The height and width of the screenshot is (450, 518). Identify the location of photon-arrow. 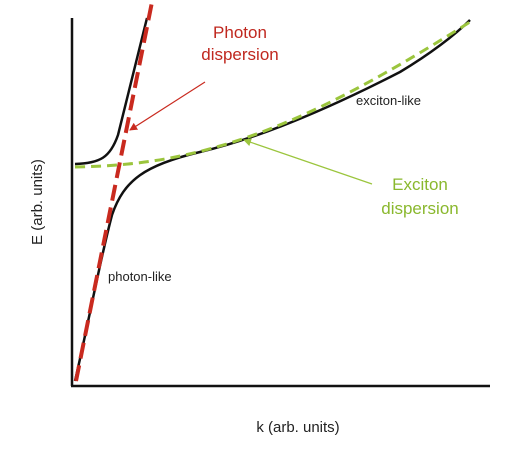
(167, 106).